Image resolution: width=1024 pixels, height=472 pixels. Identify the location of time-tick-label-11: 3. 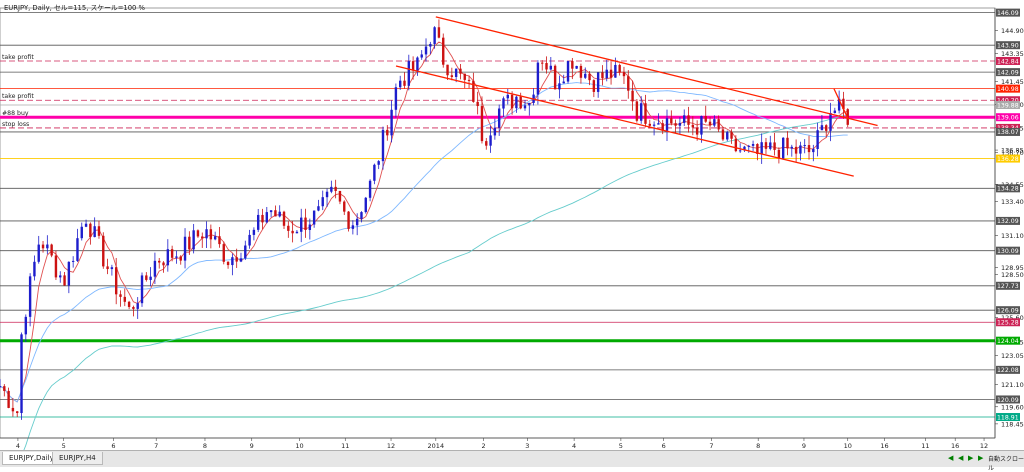
(527, 446).